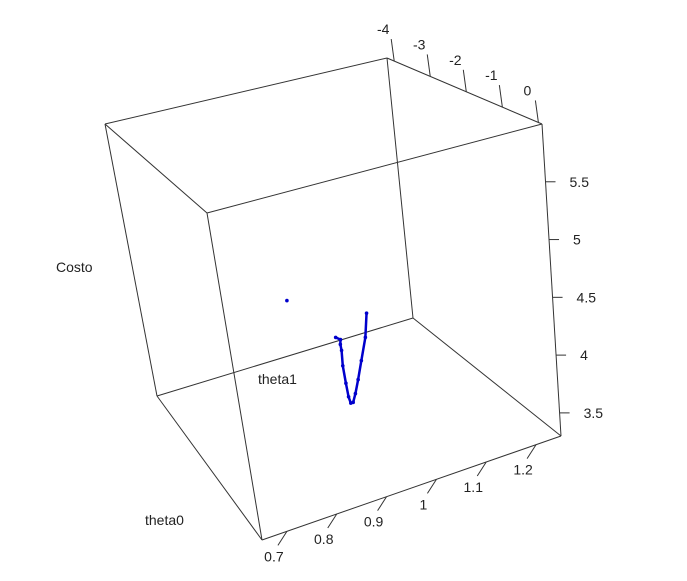 The height and width of the screenshot is (581, 687). Describe the element at coordinates (474, 487) in the screenshot. I see `theta0-tick-label: 1.1` at that location.